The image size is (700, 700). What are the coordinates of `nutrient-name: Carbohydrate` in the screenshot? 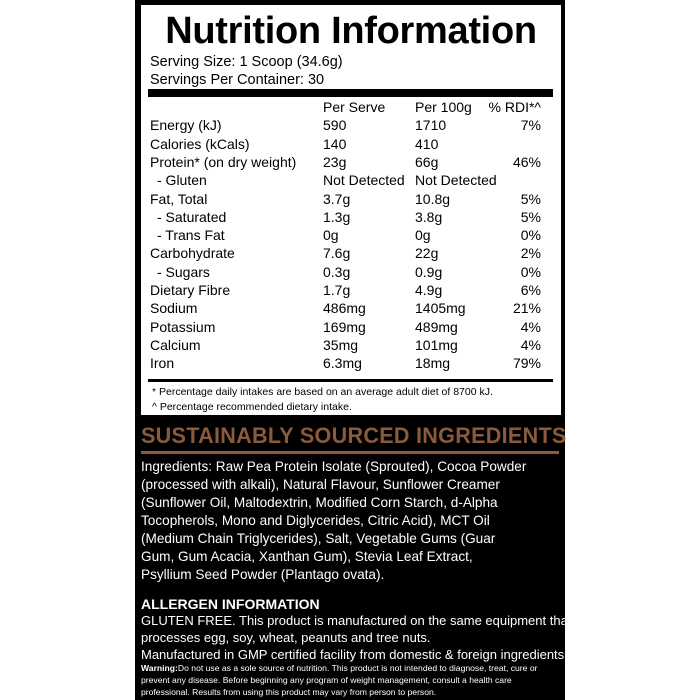 It's located at (192, 253).